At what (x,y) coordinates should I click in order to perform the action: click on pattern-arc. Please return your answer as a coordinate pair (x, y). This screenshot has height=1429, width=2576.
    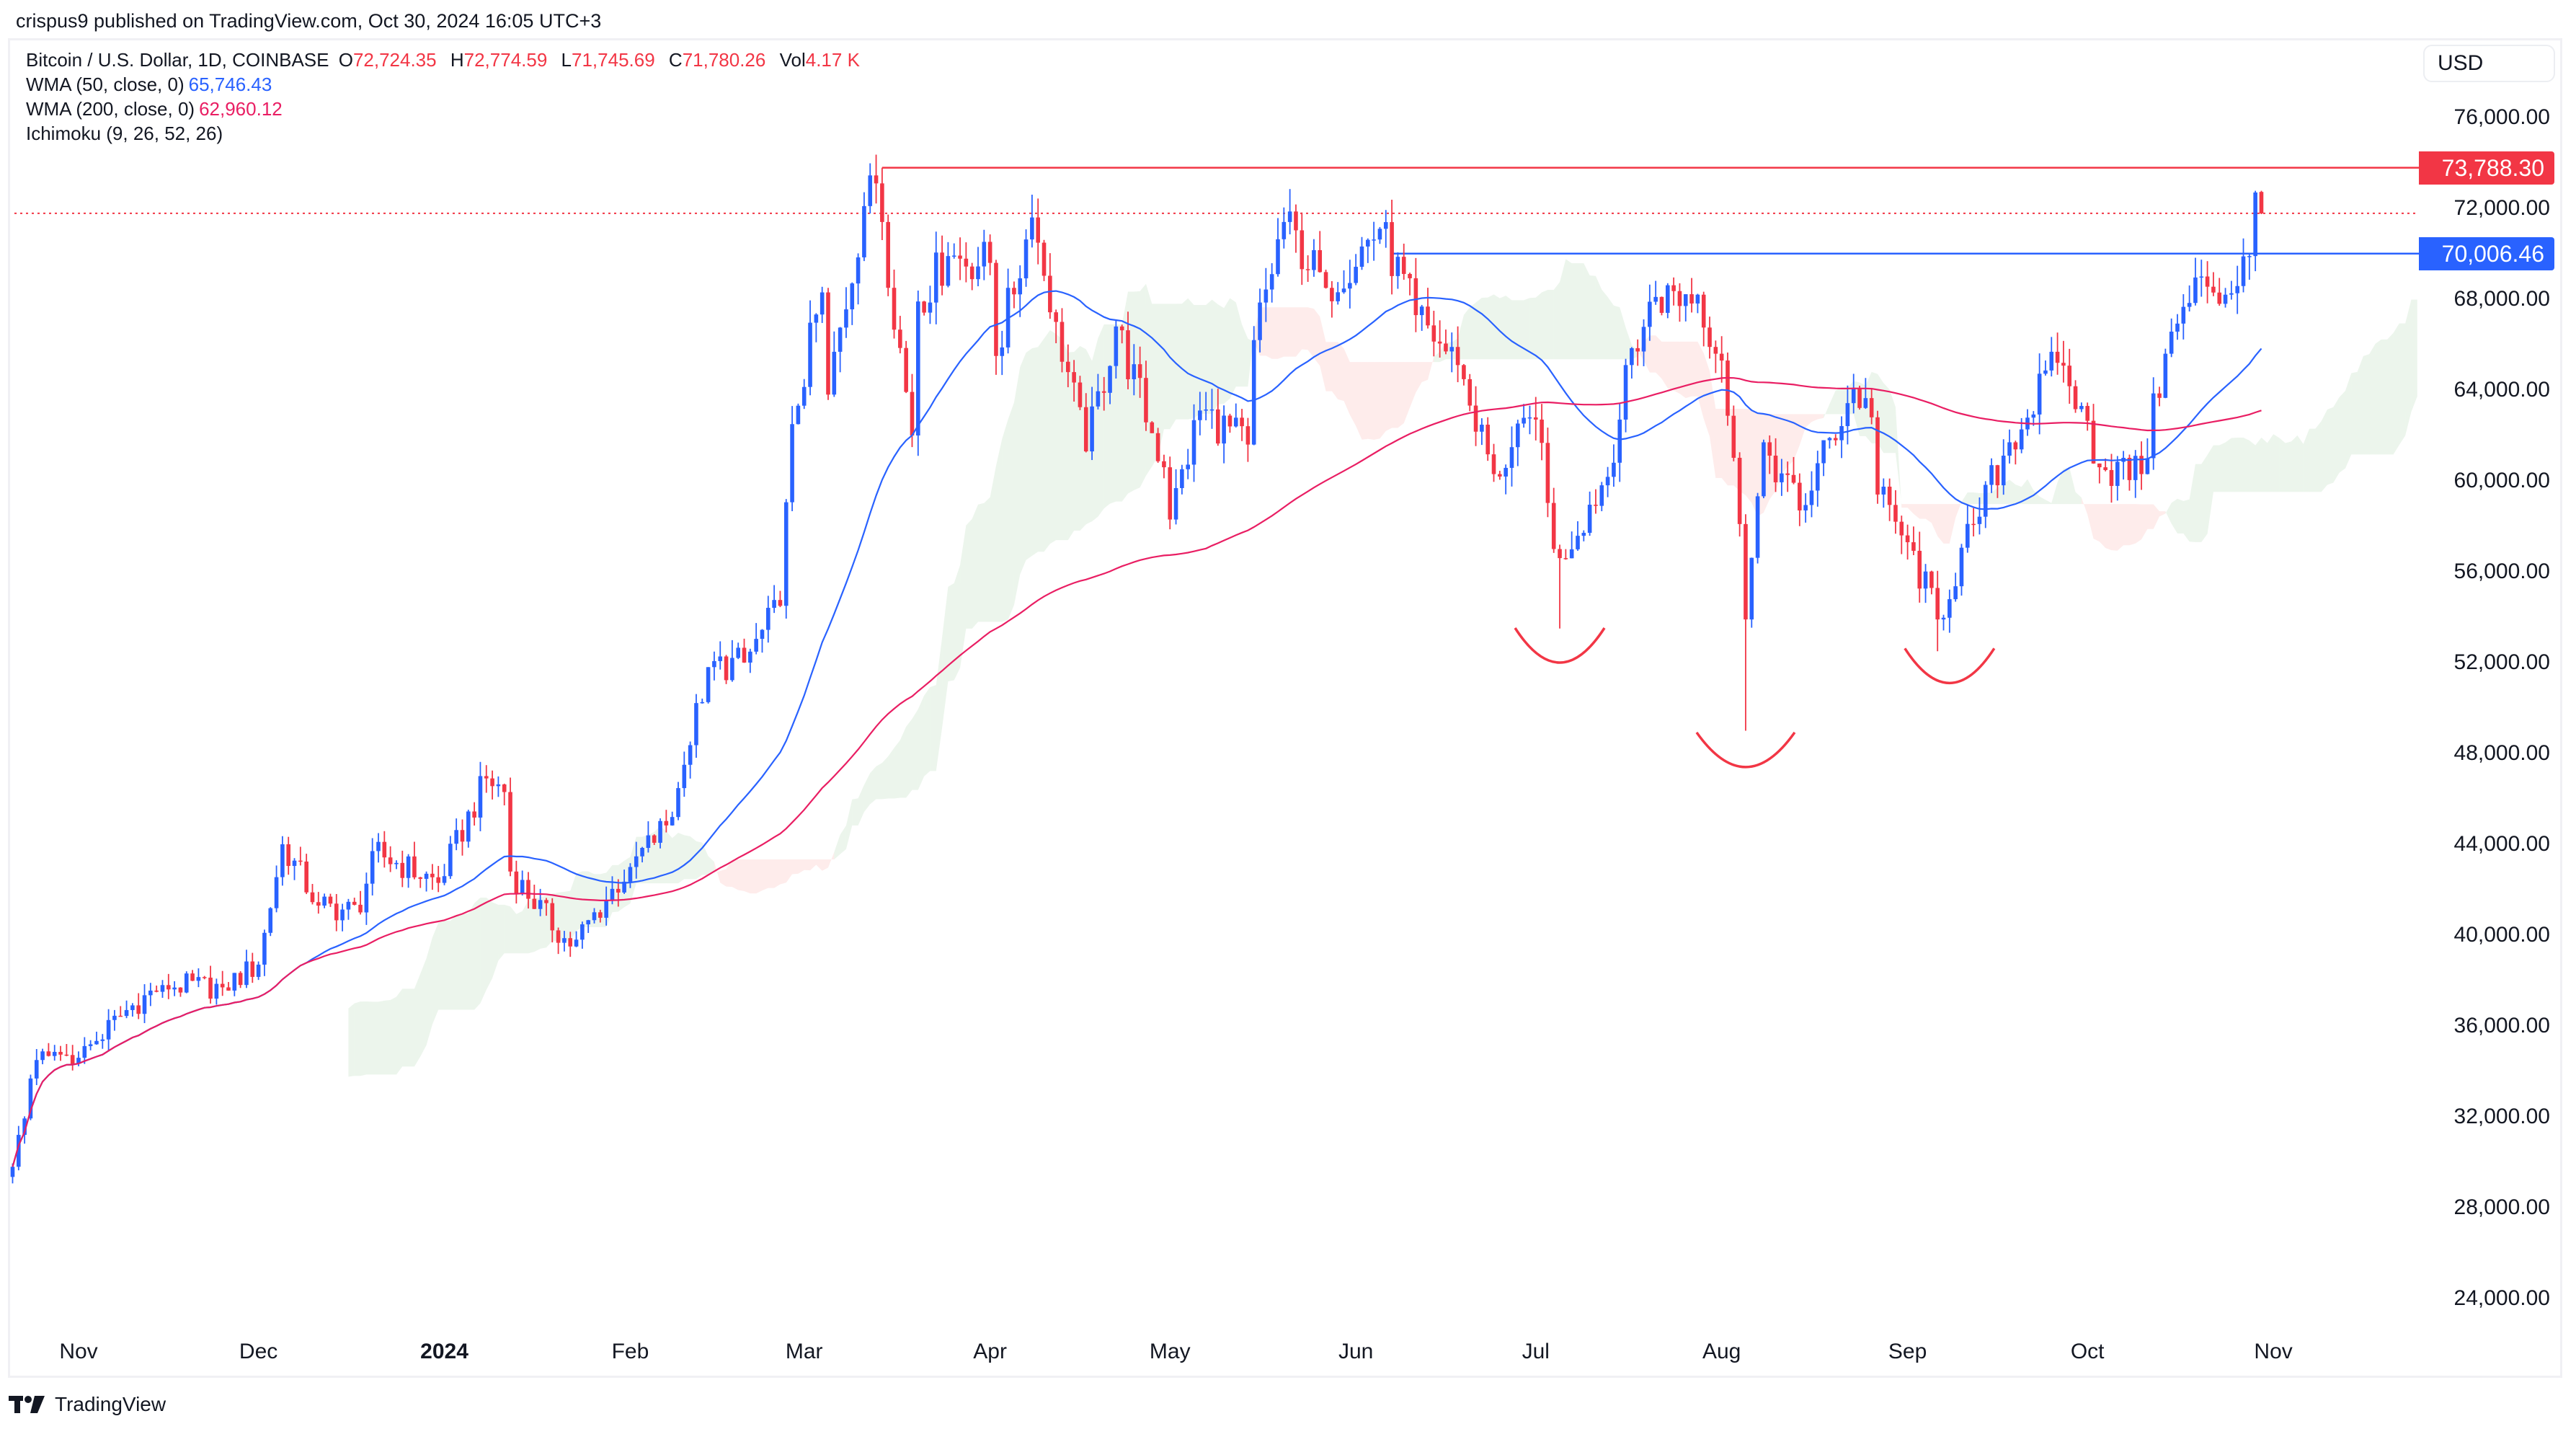
    Looking at the image, I should click on (1745, 750).